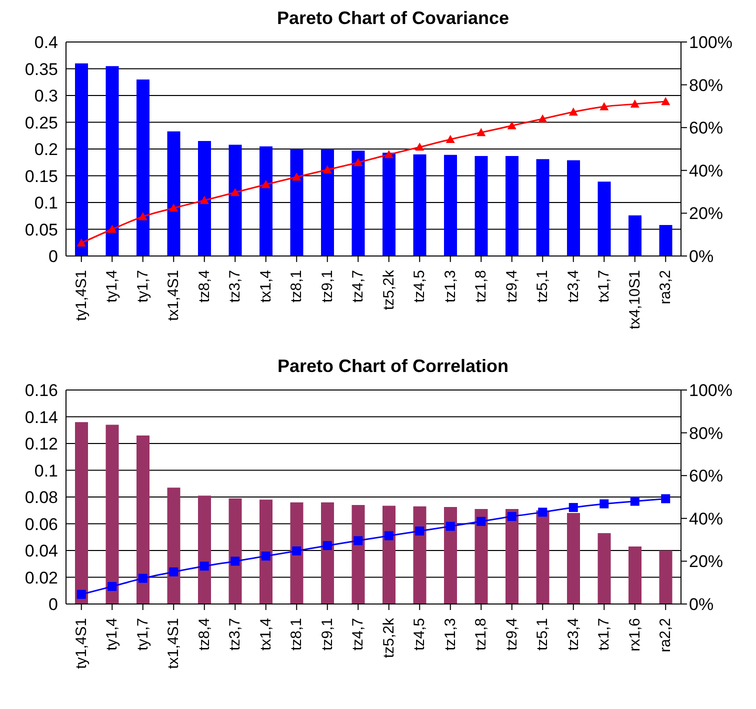 The image size is (756, 709). I want to click on x-tick-label: ty1,4, so click(112, 286).